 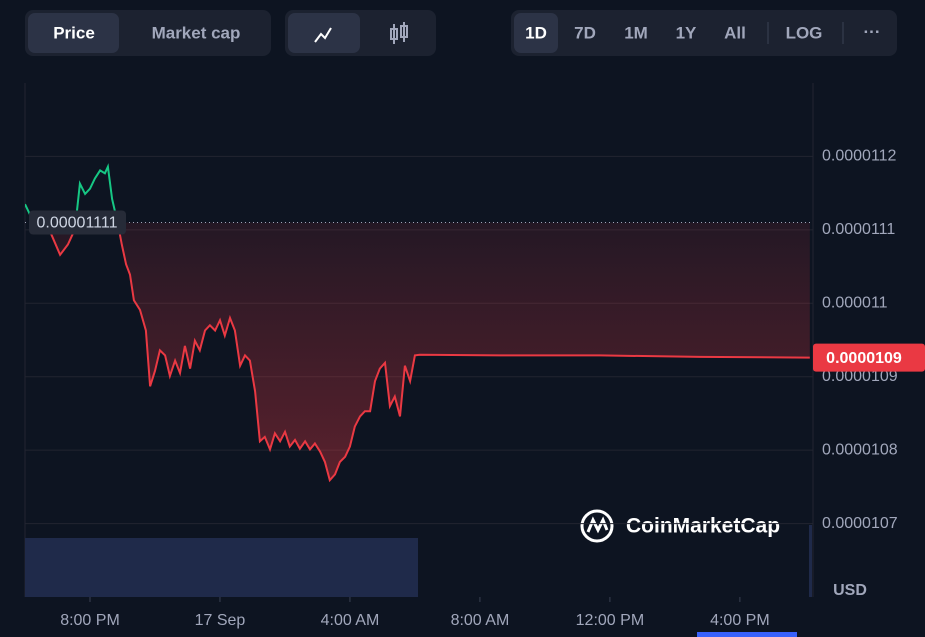 I want to click on line-style-button, so click(x=324, y=33).